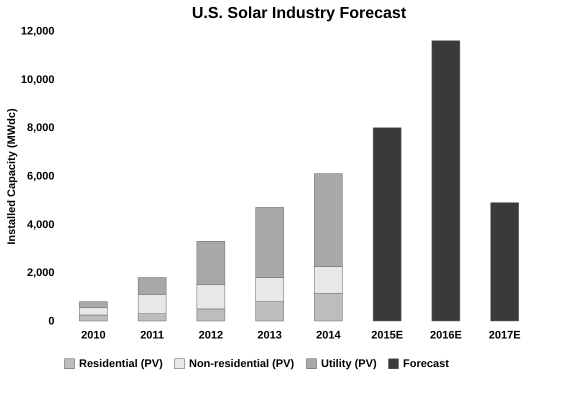 This screenshot has width=582, height=409. What do you see at coordinates (426, 364) in the screenshot?
I see `legend-label: Forecast` at bounding box center [426, 364].